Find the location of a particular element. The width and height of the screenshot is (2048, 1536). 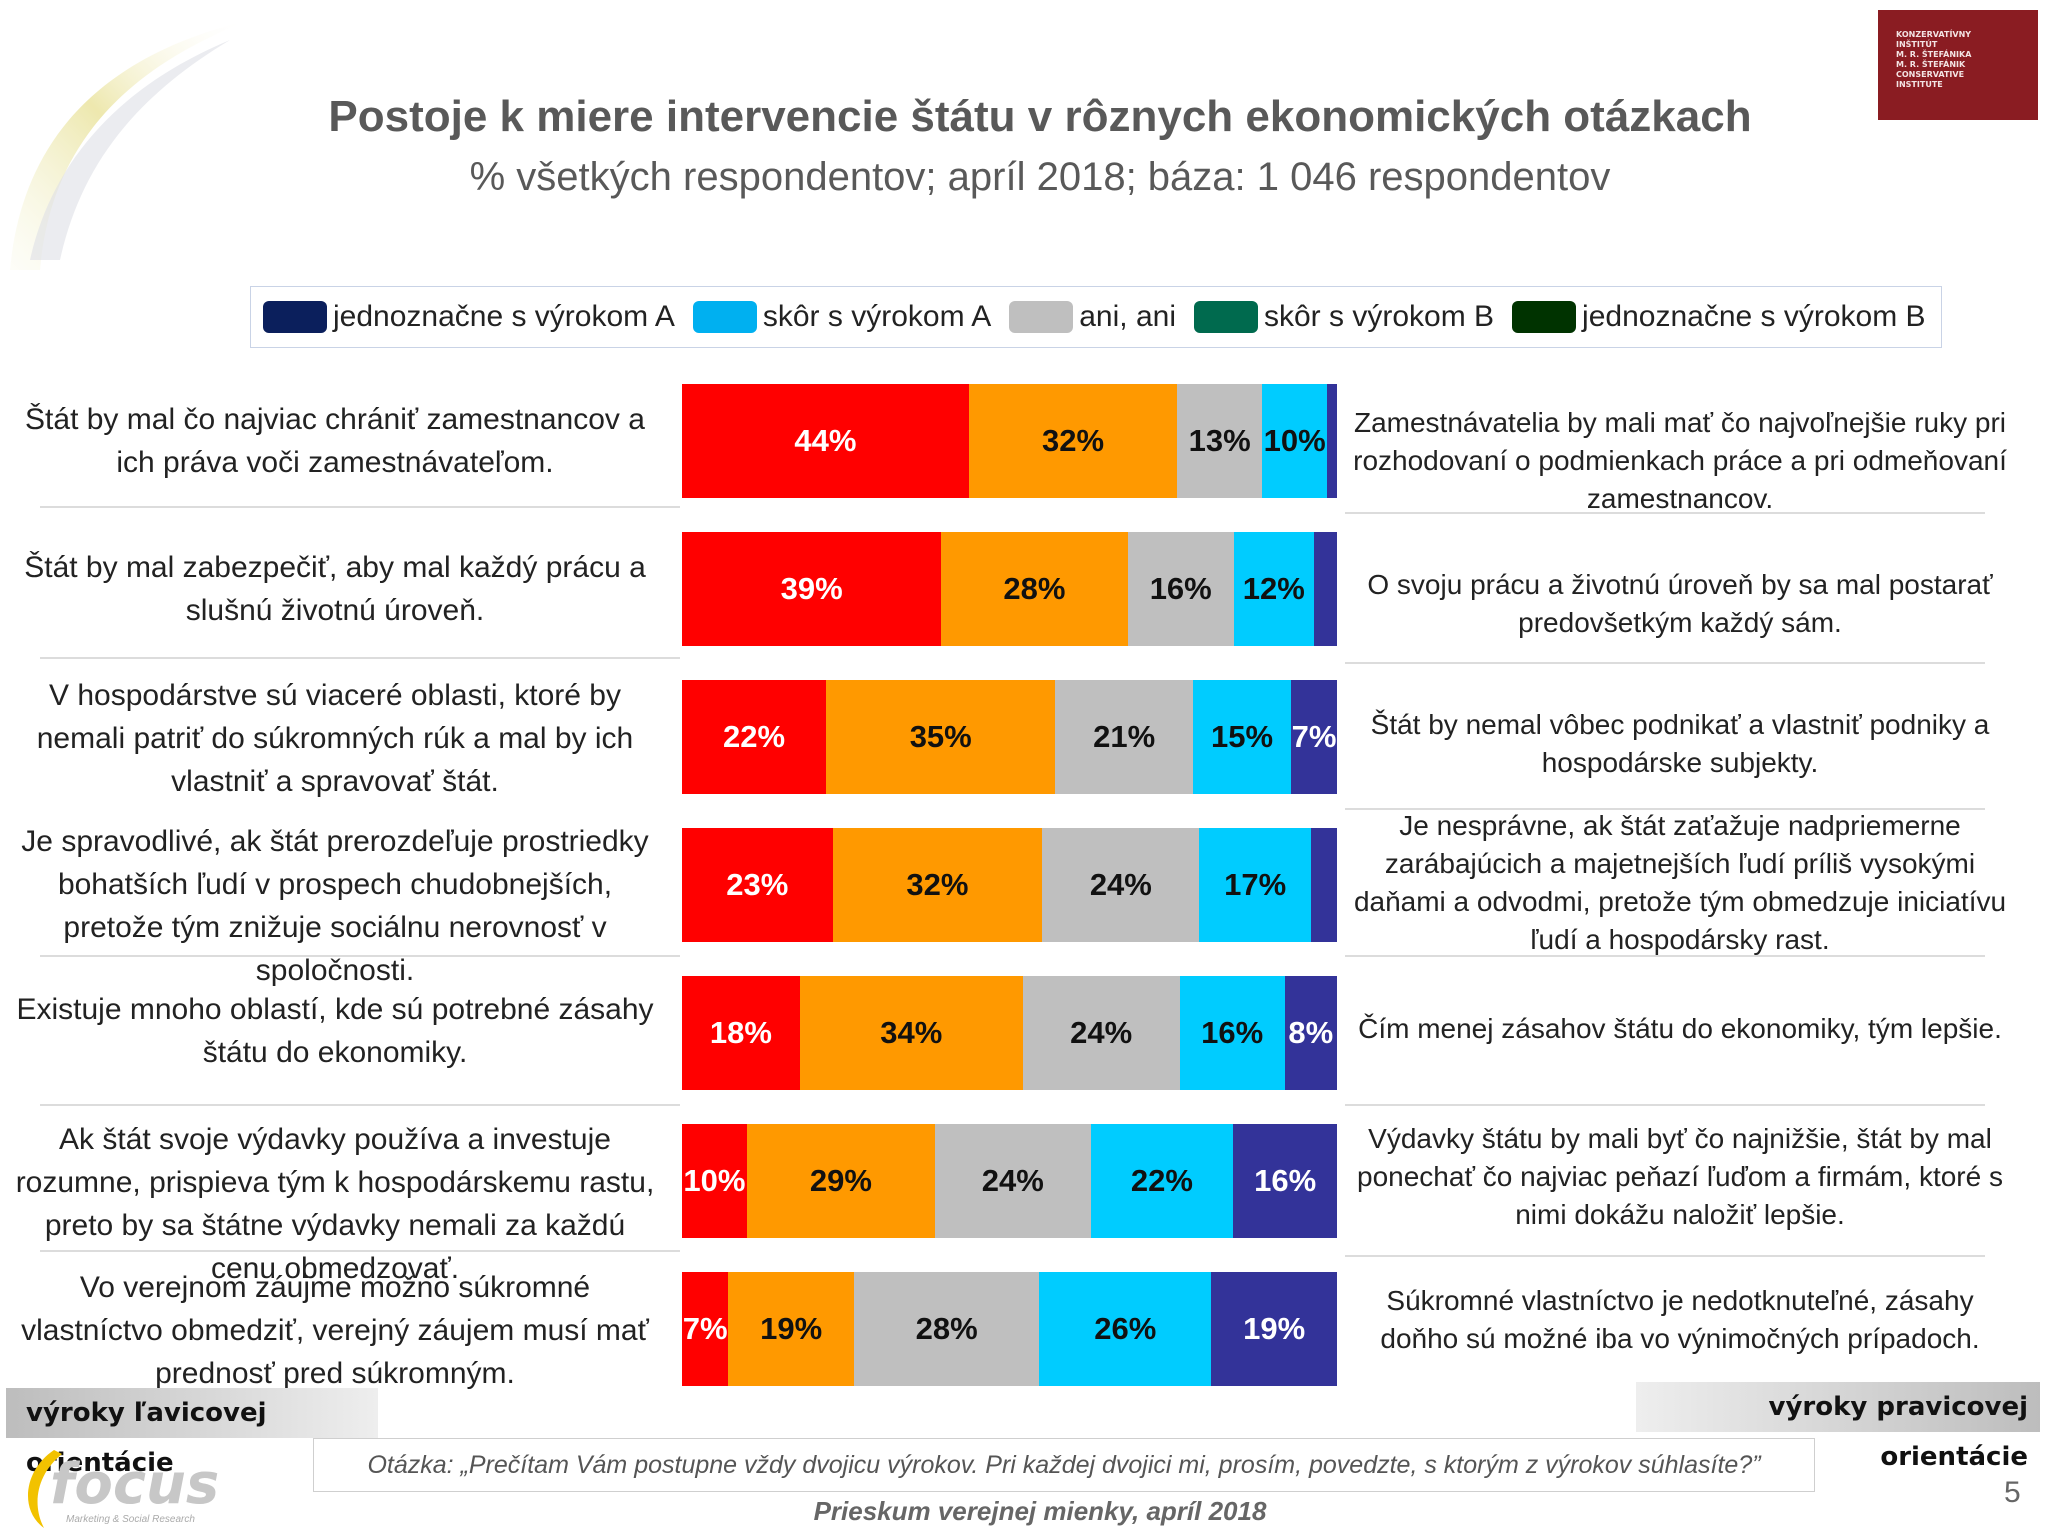

legend-label: skôr s výrokom B is located at coordinates (1379, 316).